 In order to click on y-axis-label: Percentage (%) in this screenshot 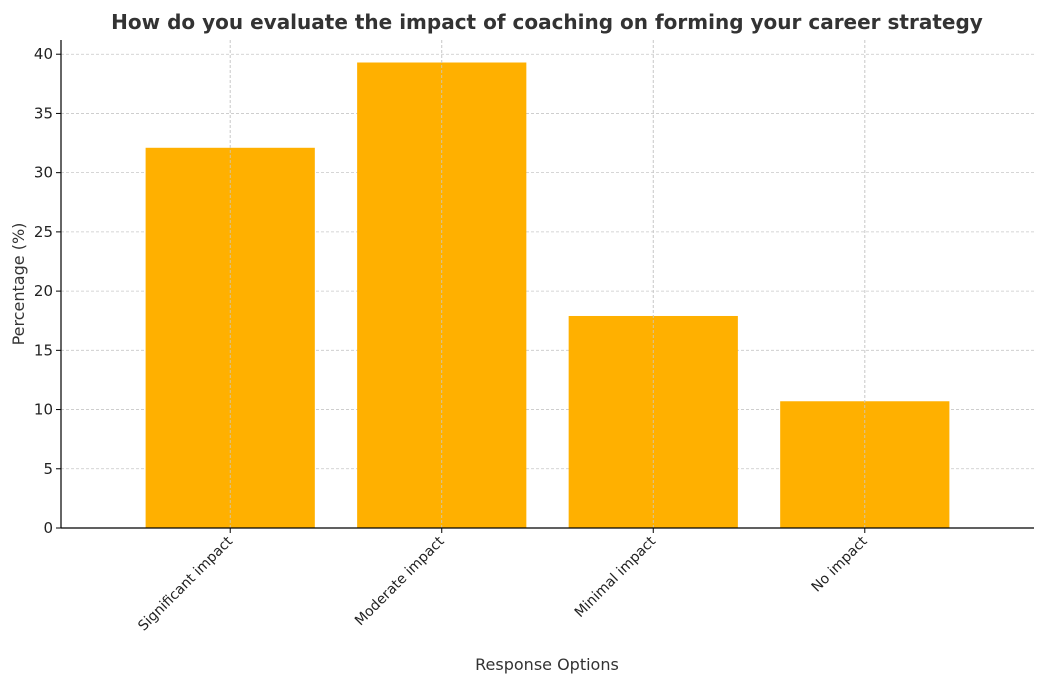, I will do `click(18, 284)`.